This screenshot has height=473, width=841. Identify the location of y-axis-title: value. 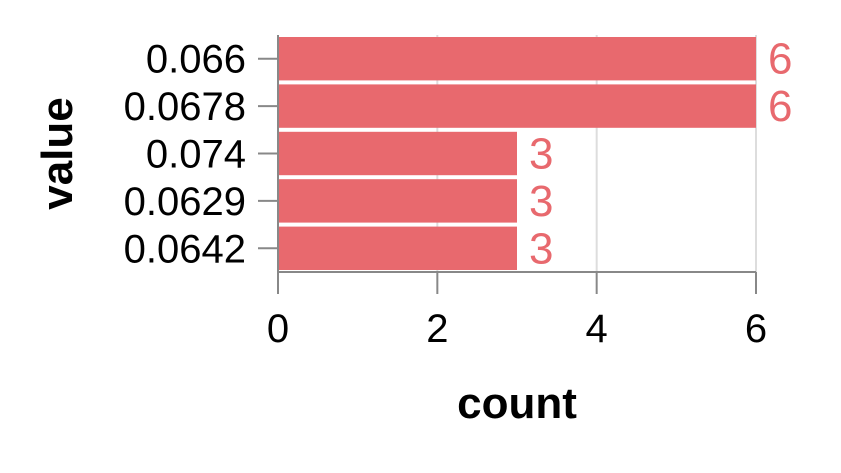
(57, 153).